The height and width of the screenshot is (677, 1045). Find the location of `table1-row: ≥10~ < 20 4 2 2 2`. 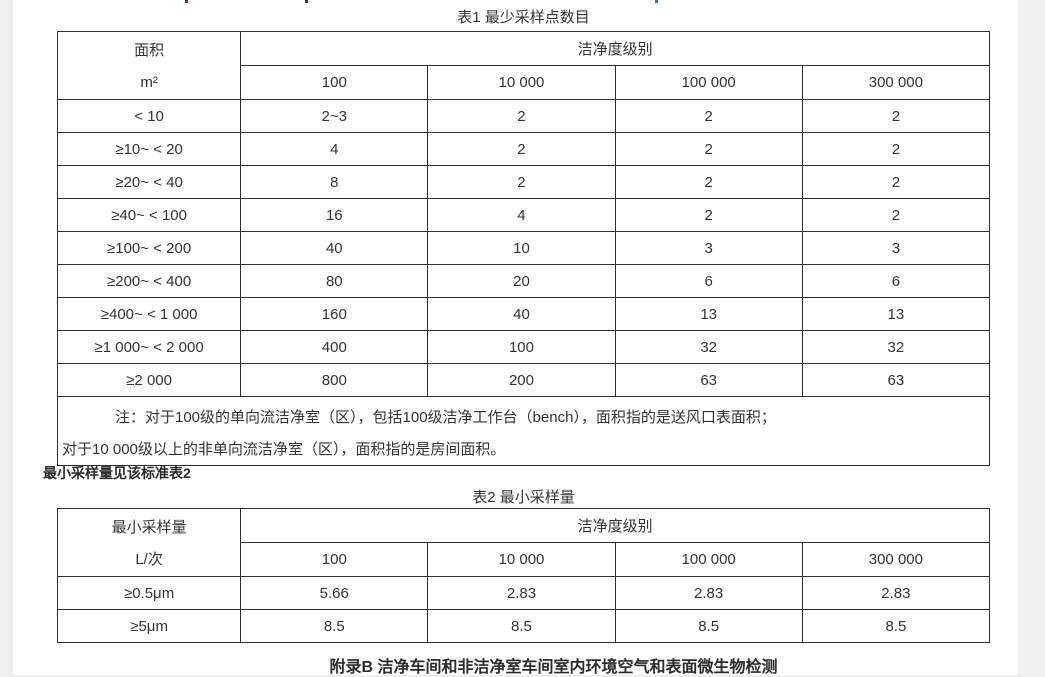

table1-row: ≥10~ < 20 4 2 2 2 is located at coordinates (523, 149).